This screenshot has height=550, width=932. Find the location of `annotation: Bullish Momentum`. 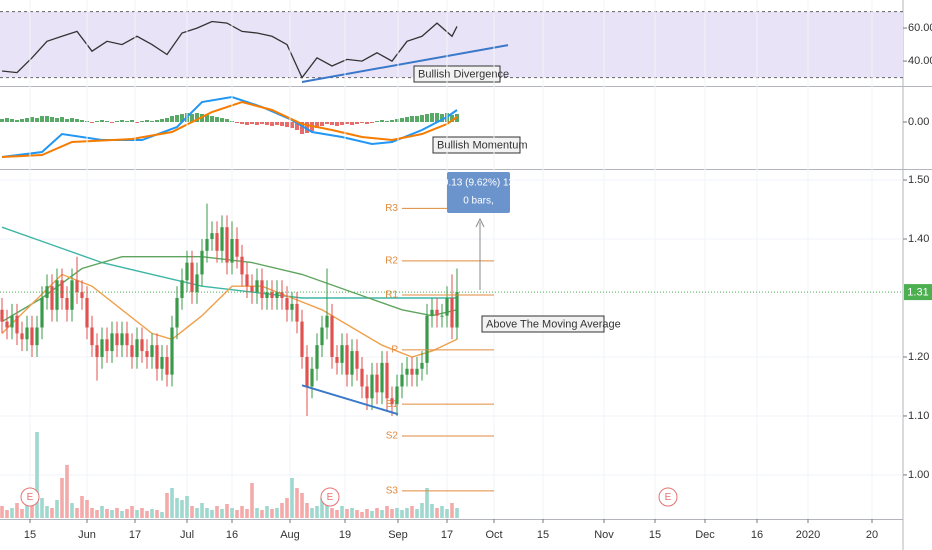

annotation: Bullish Momentum is located at coordinates (482, 145).